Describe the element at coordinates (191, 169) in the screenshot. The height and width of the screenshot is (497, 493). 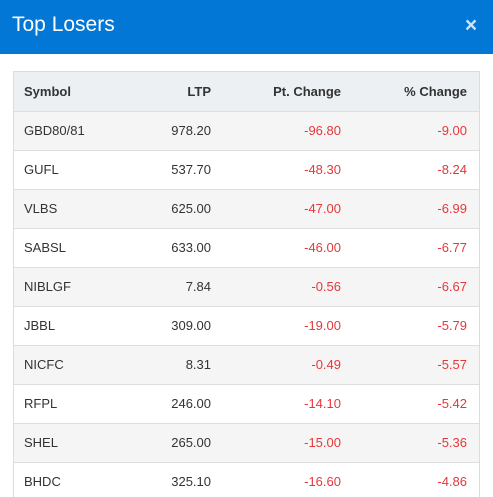
I see `cell-ltp: 537.70` at that location.